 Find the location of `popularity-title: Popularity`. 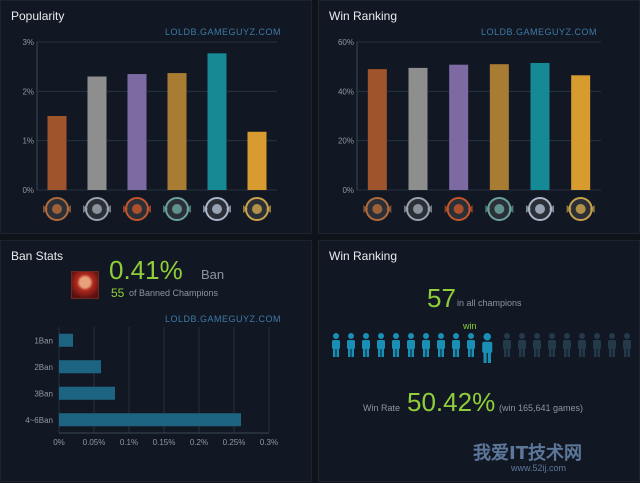

popularity-title: Popularity is located at coordinates (38, 16).